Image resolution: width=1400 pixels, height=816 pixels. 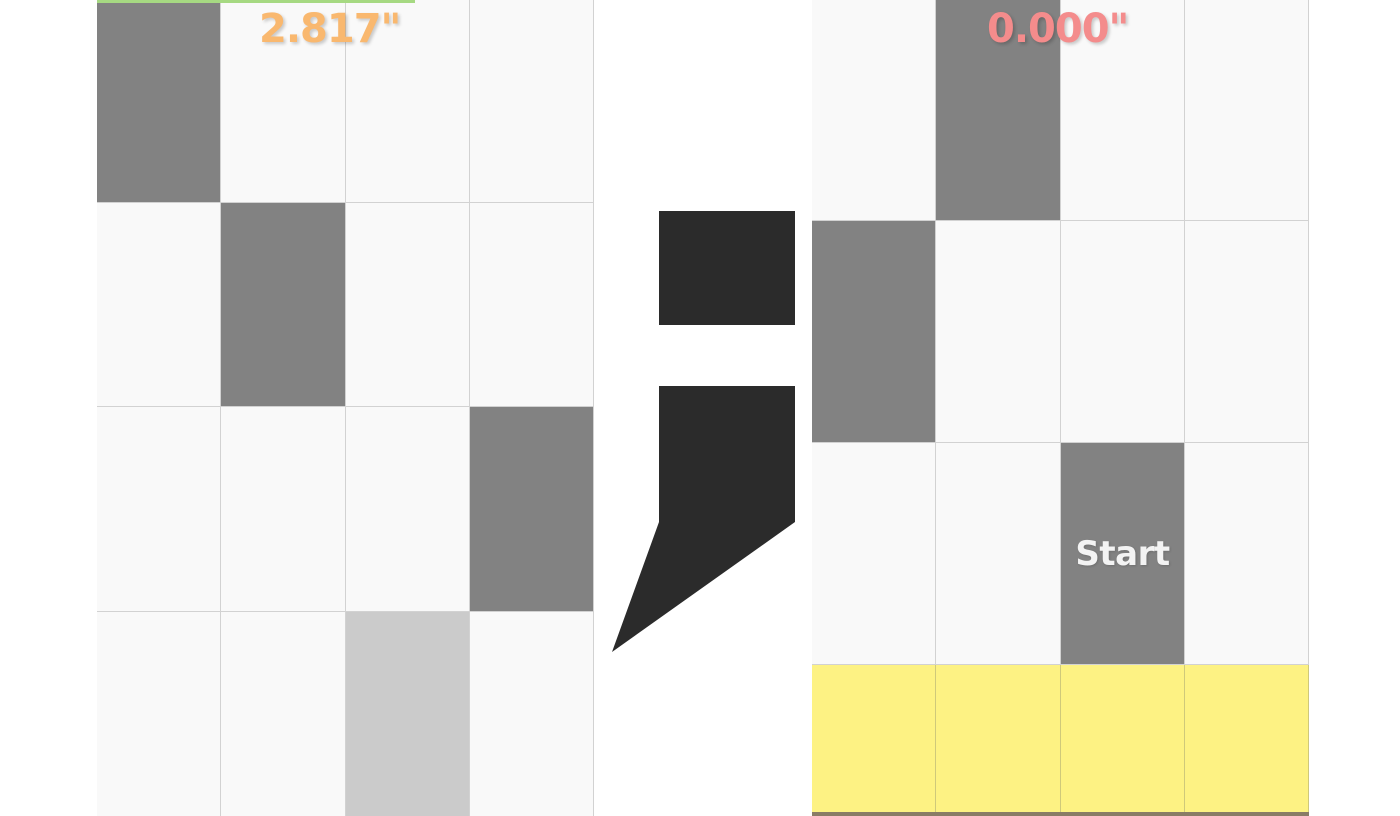 What do you see at coordinates (1058, 29) in the screenshot?
I see `elapsed-timer: 0.000"` at bounding box center [1058, 29].